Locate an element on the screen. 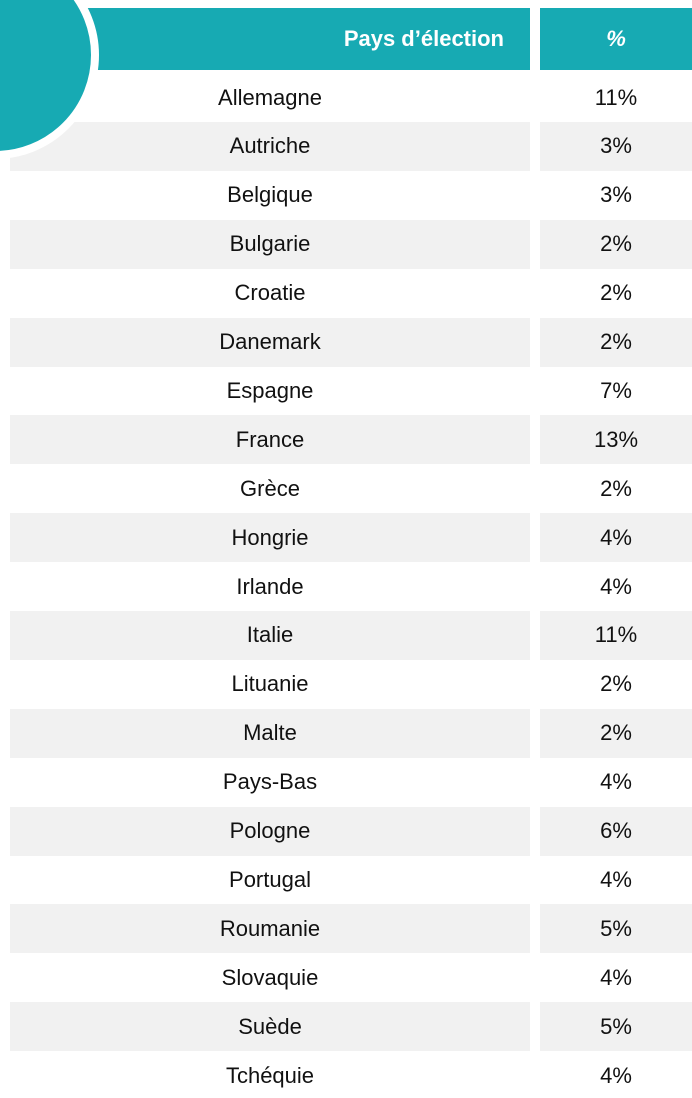 The image size is (692, 1098). cell-percent: 7% is located at coordinates (616, 390).